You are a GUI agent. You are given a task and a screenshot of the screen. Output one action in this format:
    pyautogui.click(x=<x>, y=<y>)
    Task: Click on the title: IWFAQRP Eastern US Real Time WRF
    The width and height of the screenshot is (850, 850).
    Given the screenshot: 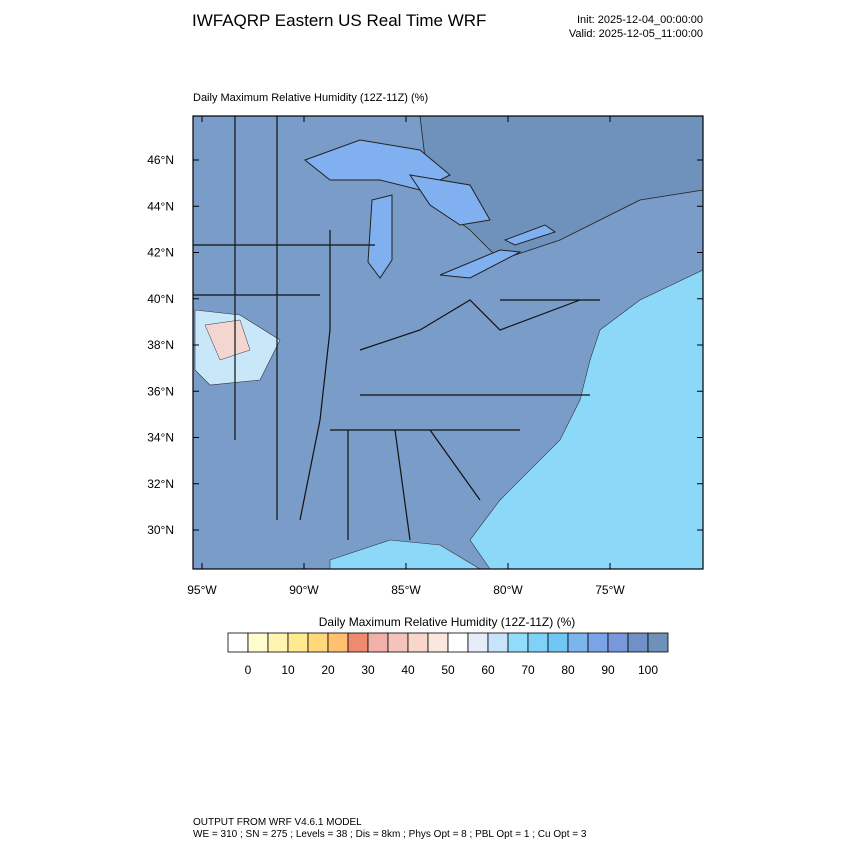 What is the action you would take?
    pyautogui.click(x=339, y=20)
    